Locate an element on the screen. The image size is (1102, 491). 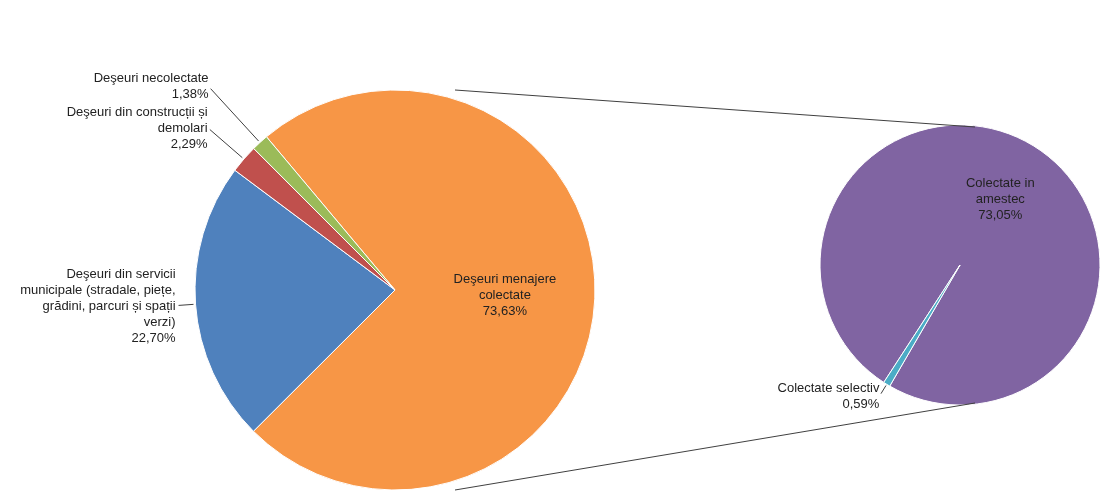
slice-label: Deşeuri menajere colectate is located at coordinates (505, 286).